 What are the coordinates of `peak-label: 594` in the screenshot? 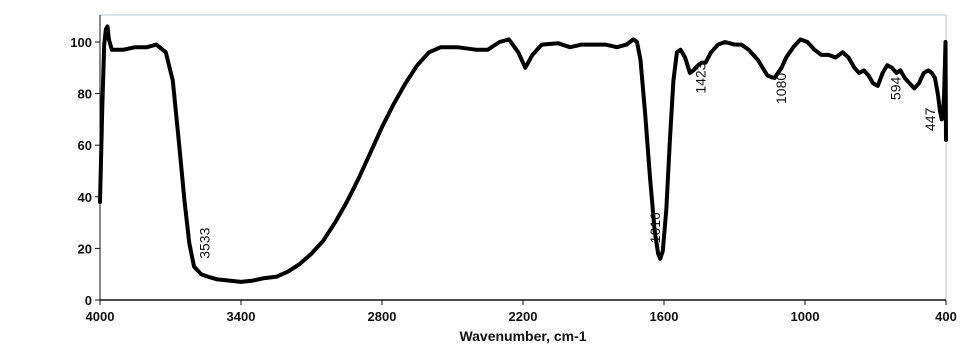 It's located at (895, 89).